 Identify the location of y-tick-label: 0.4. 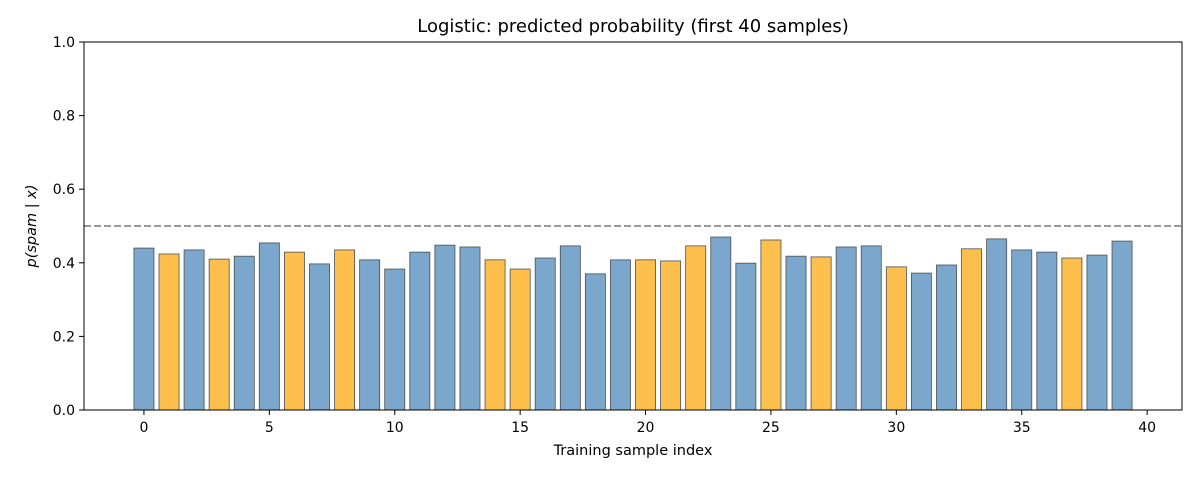
(64, 264).